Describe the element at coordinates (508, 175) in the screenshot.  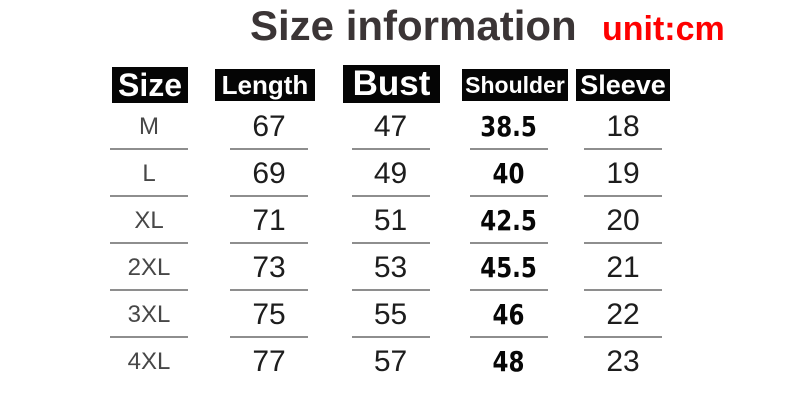
I see `cell-shoulder-l: 40` at that location.